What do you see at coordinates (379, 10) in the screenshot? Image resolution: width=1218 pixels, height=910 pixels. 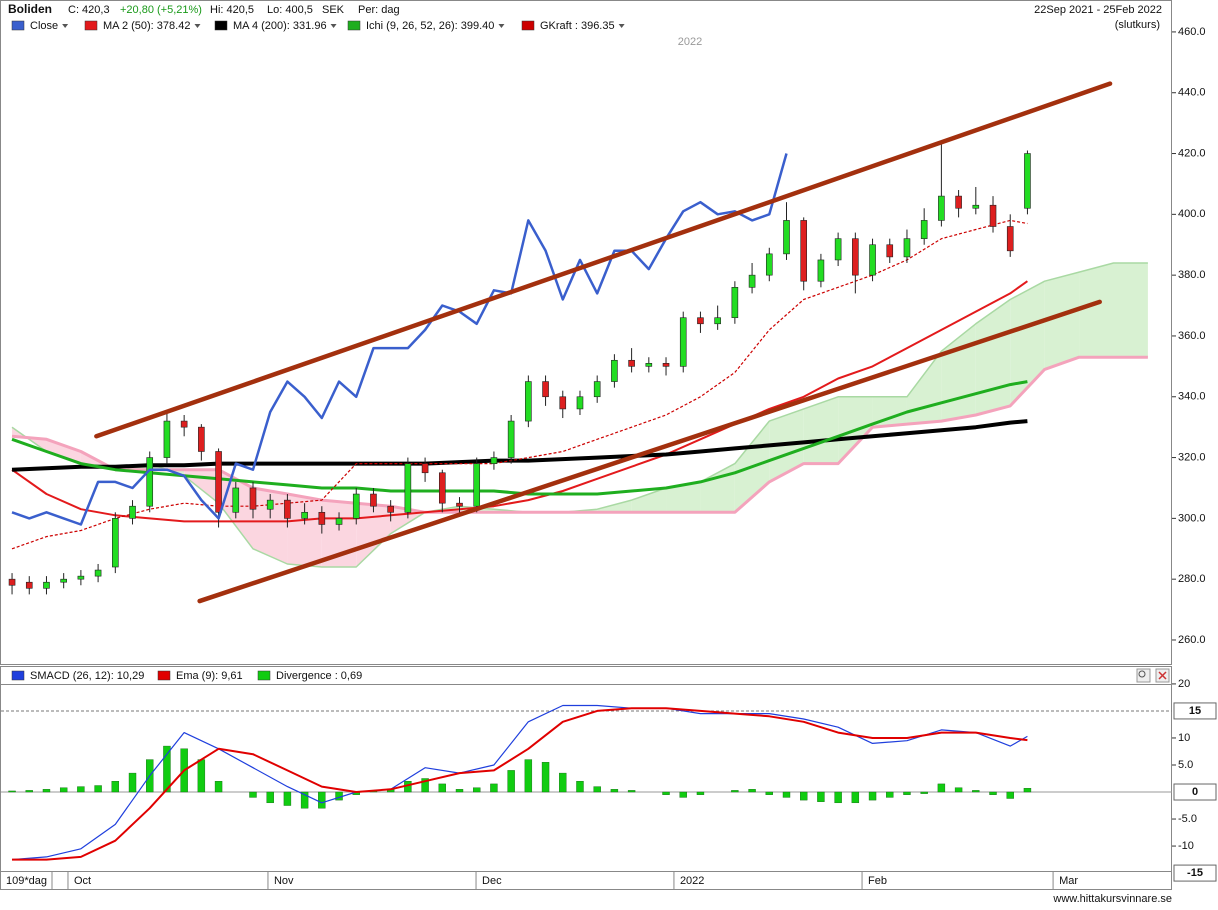 I see `quote-field: Per: dag` at bounding box center [379, 10].